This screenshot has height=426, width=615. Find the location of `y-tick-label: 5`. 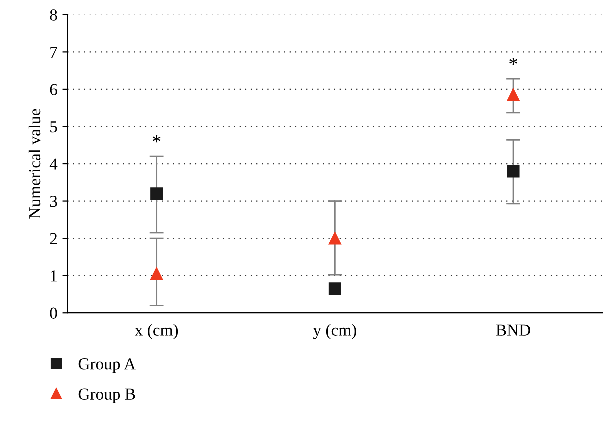

y-tick-label: 5 is located at coordinates (54, 127).